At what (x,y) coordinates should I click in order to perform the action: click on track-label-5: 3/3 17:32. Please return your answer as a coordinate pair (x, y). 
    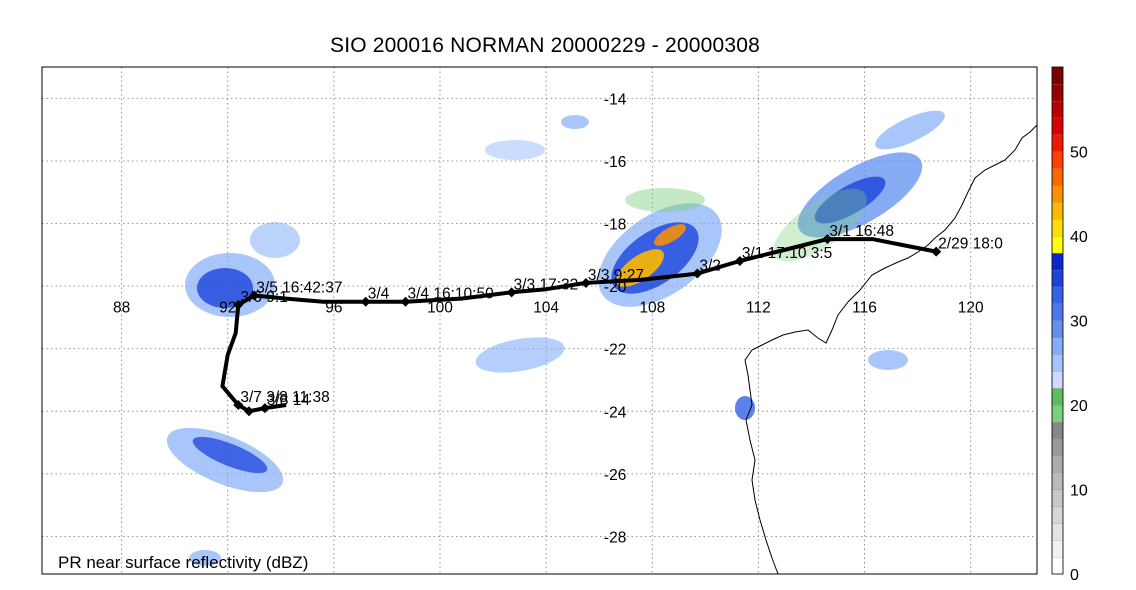
    Looking at the image, I should click on (546, 284).